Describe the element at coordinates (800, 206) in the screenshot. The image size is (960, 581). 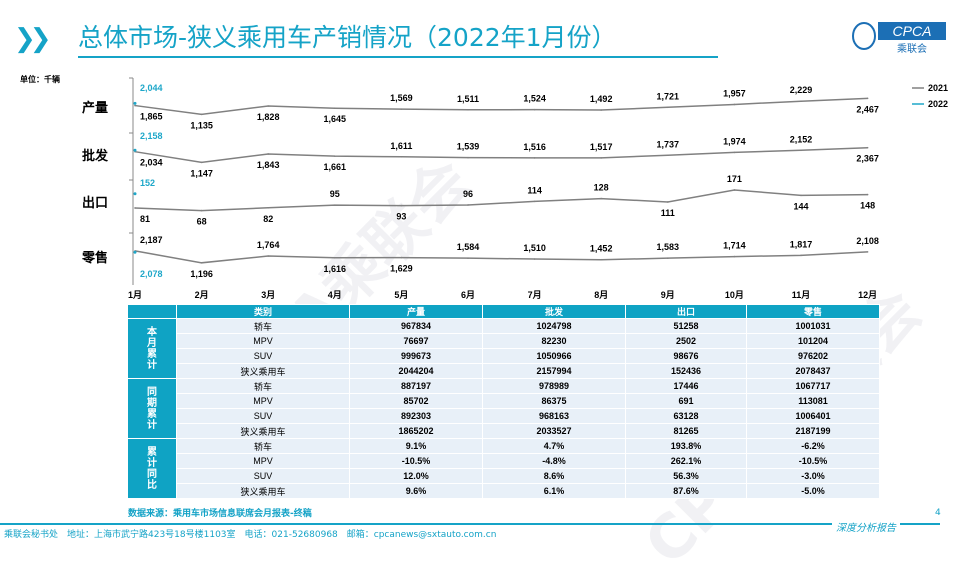
I see `data-label-2021: 144` at that location.